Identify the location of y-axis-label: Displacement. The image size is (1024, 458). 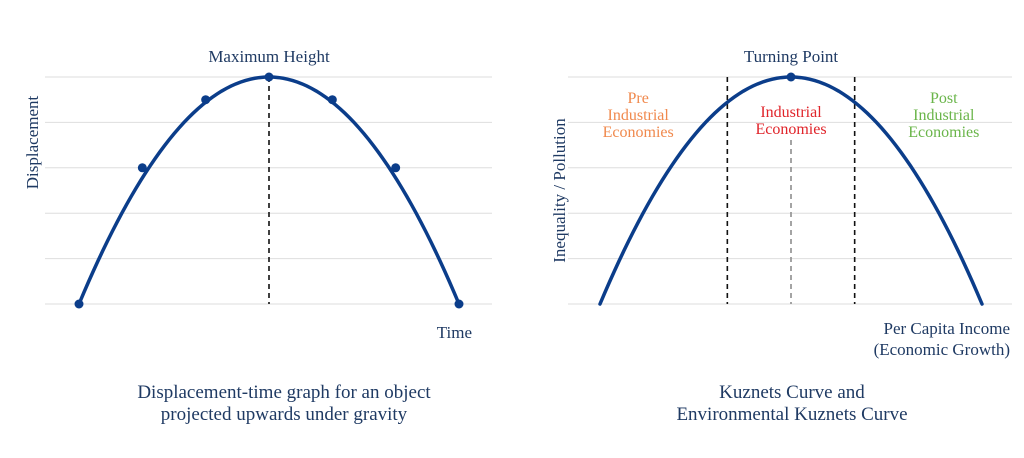
(32, 142).